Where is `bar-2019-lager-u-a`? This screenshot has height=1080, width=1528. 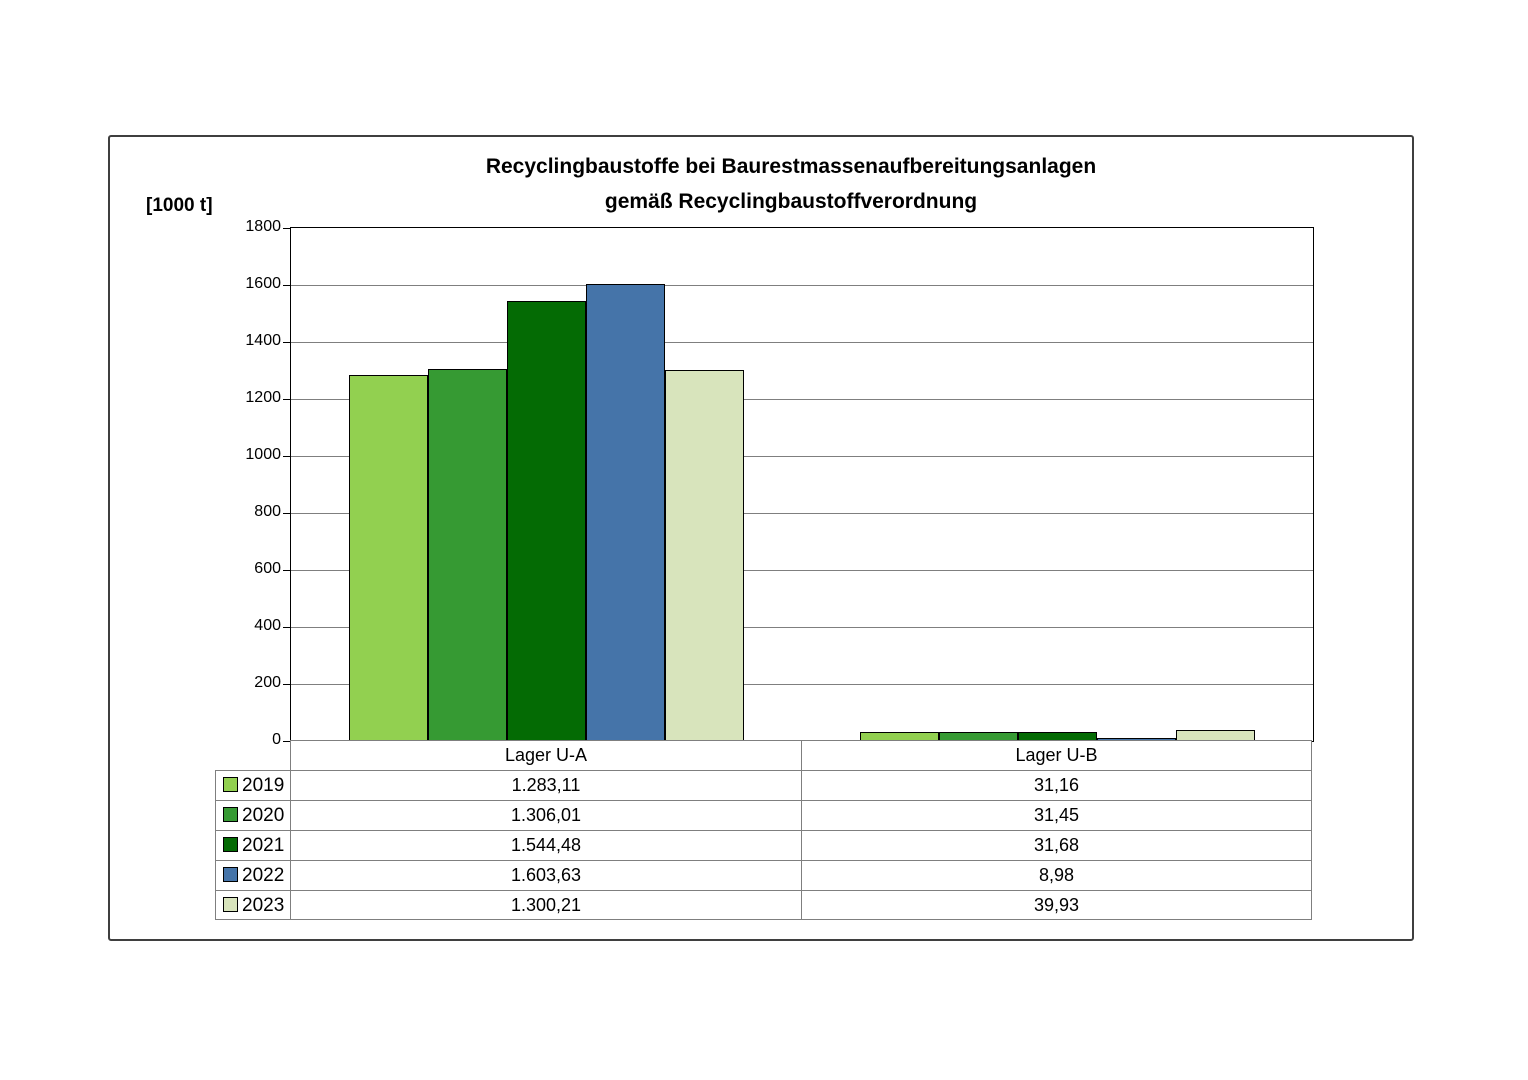 bar-2019-lager-u-a is located at coordinates (388, 558).